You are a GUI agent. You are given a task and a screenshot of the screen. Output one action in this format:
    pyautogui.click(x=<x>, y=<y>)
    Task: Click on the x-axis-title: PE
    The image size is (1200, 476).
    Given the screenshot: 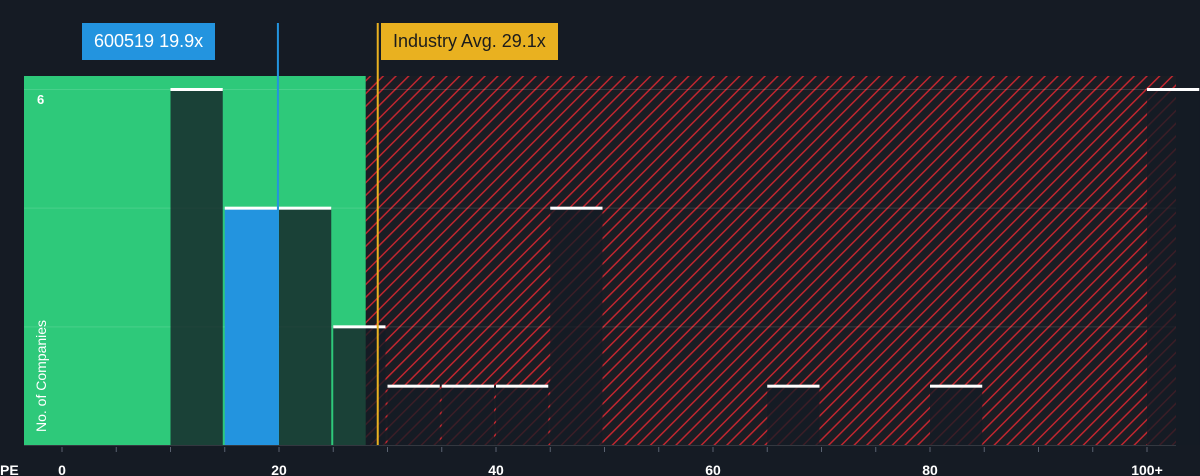 What is the action you would take?
    pyautogui.click(x=9, y=469)
    